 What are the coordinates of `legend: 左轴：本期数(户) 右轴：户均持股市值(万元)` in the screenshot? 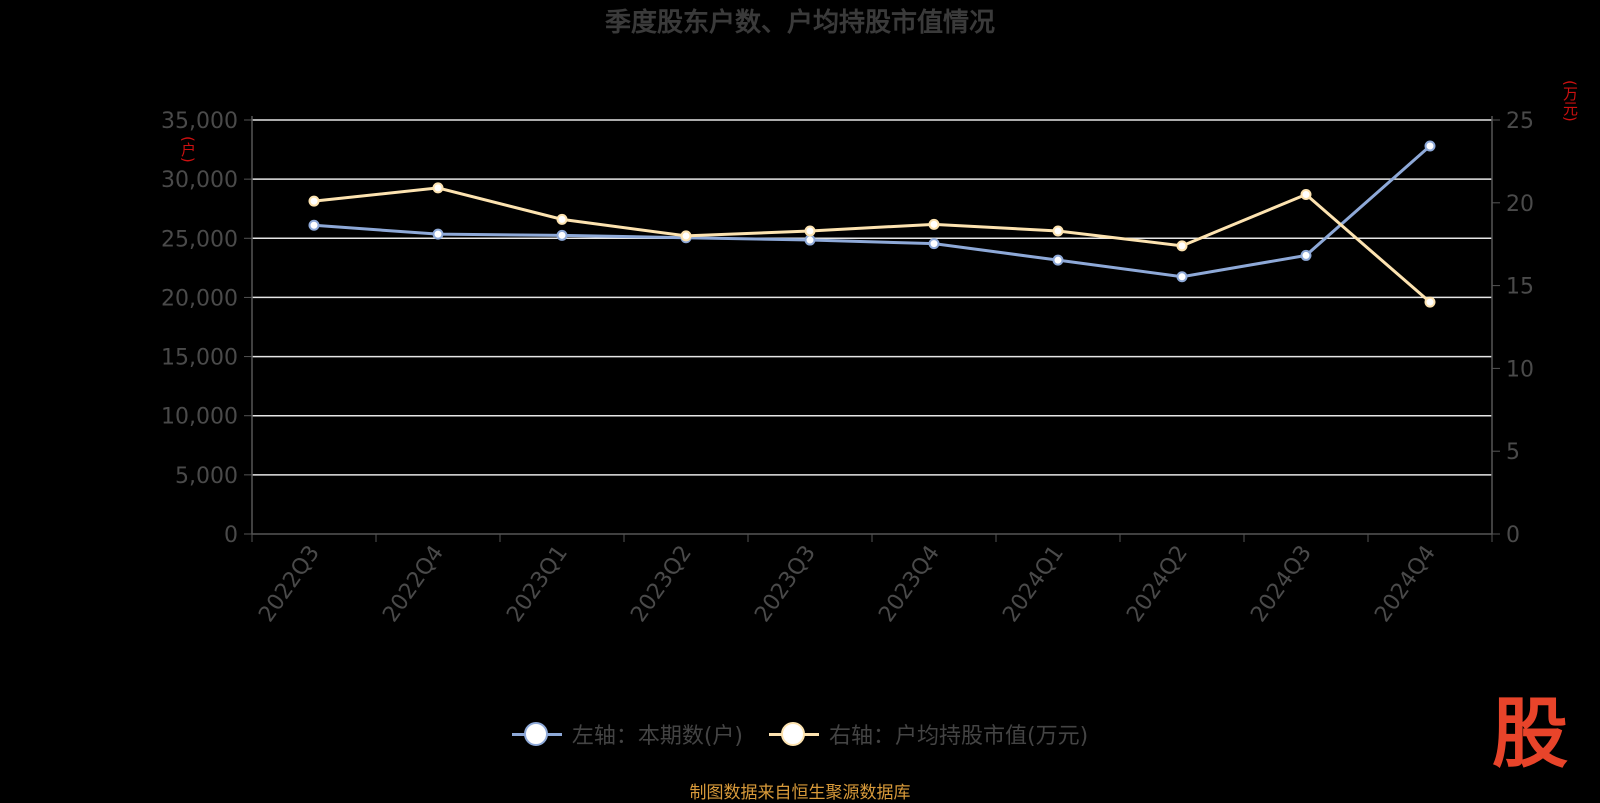 It's located at (800, 734).